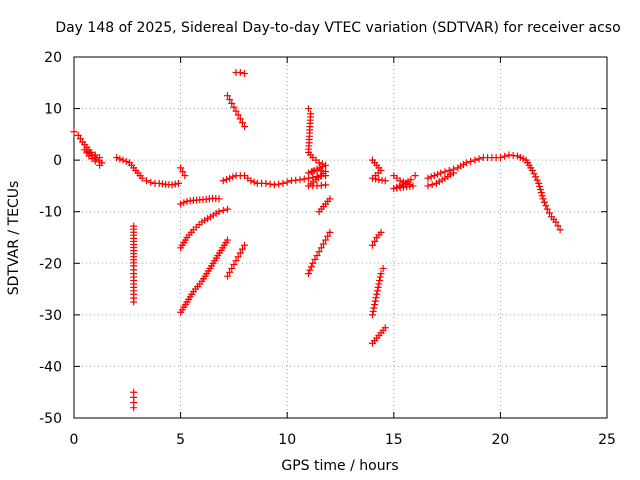 The height and width of the screenshot is (480, 640). I want to click on x-tick-label: 20, so click(500, 440).